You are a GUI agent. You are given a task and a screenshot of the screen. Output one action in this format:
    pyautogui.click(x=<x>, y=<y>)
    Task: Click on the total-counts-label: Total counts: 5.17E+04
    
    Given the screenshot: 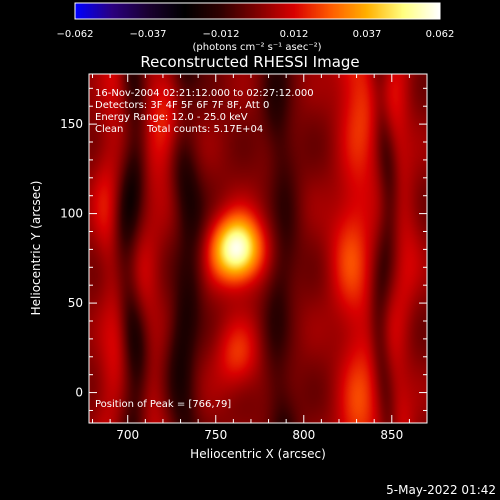 What is the action you would take?
    pyautogui.click(x=204, y=129)
    